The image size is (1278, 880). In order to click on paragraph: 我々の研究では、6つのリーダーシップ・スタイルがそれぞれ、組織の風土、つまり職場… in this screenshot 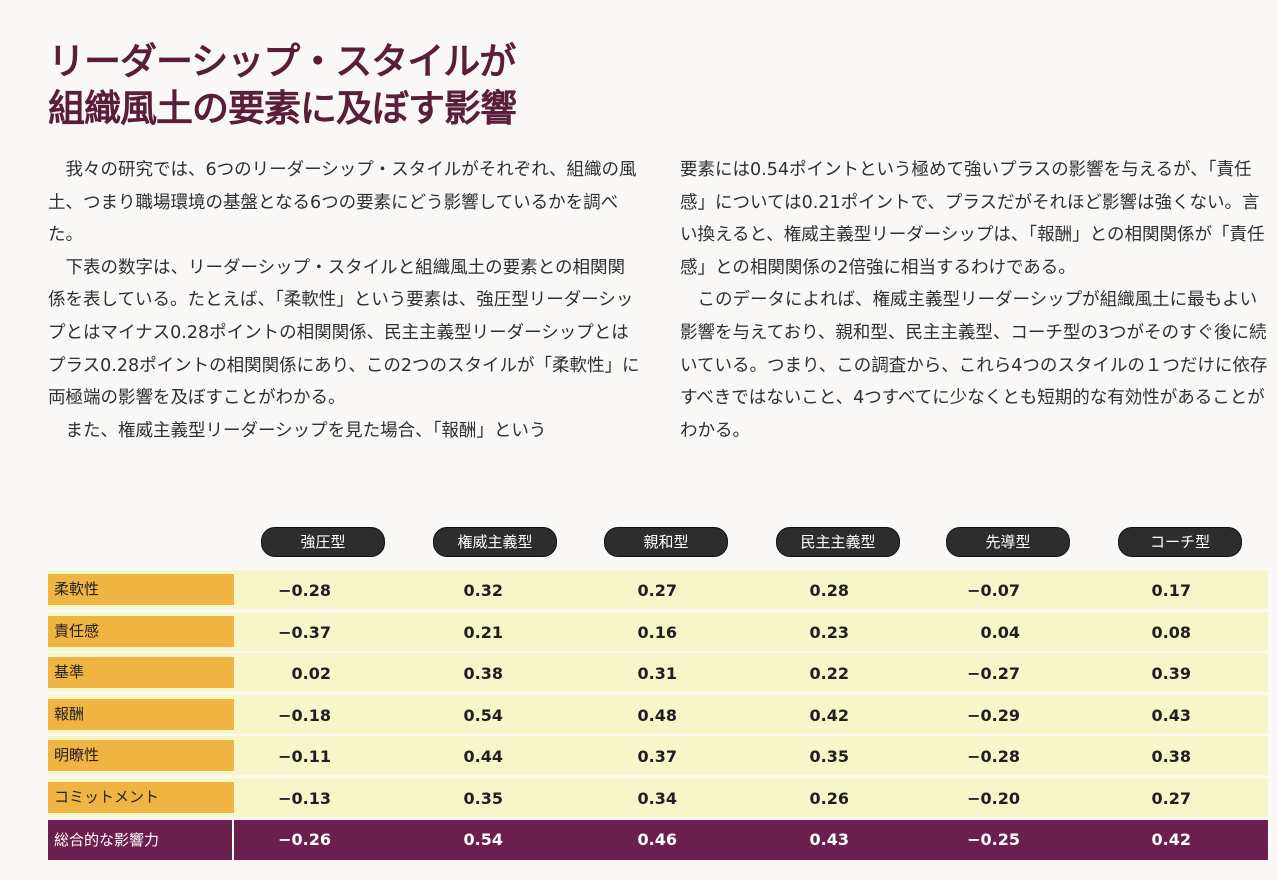, I will do `click(342, 203)`.